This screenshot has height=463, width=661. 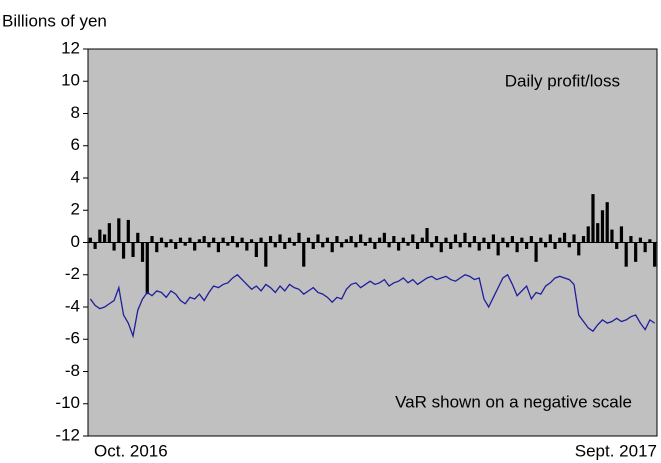 I want to click on y-tick-label: -4, so click(x=72, y=305).